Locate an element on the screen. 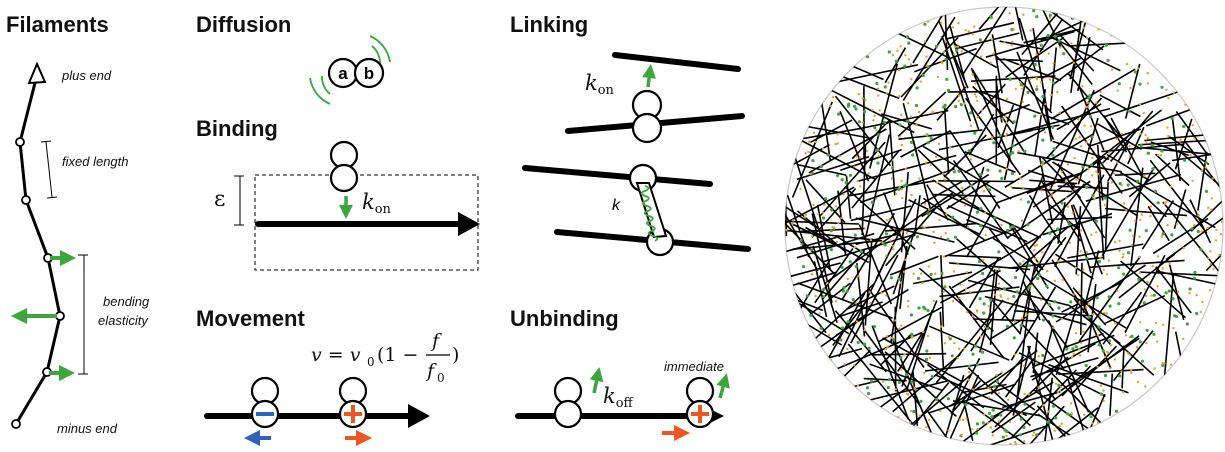  movement-panel: Movement v = v 0 (1 − f f 0 ) is located at coordinates (327, 376).